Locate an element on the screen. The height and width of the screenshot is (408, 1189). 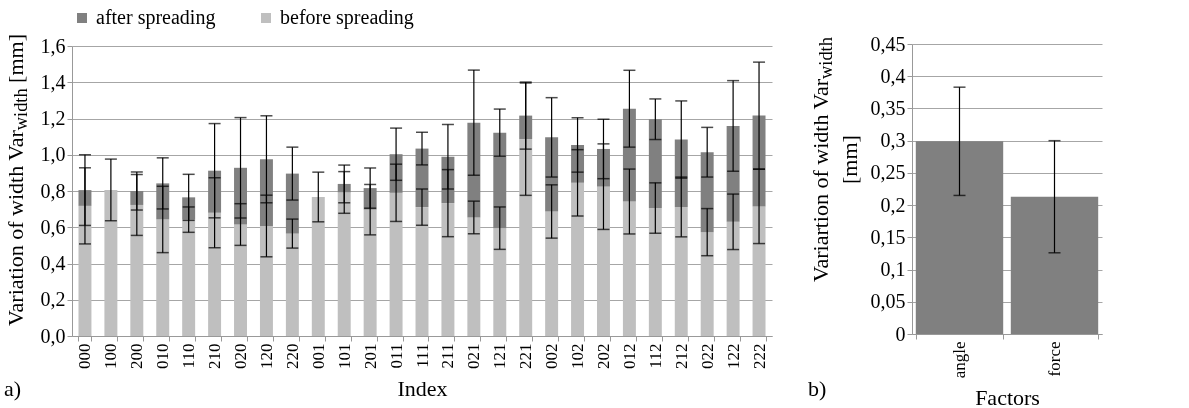
x-tick-label: 021 is located at coordinates (474, 356).